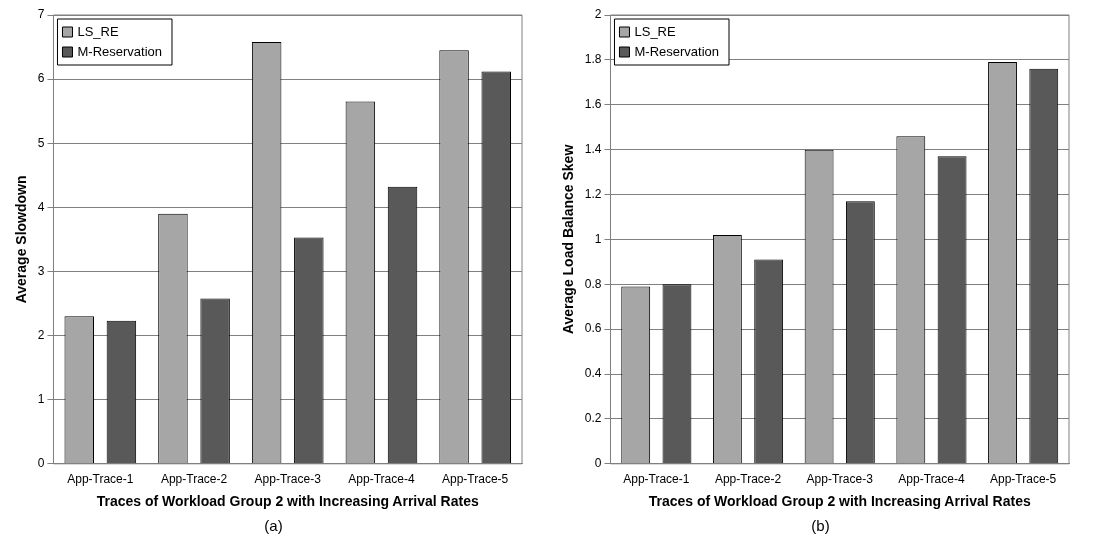 The width and height of the screenshot is (1095, 549). Describe the element at coordinates (41, 206) in the screenshot. I see `y-tick-label: 4` at that location.